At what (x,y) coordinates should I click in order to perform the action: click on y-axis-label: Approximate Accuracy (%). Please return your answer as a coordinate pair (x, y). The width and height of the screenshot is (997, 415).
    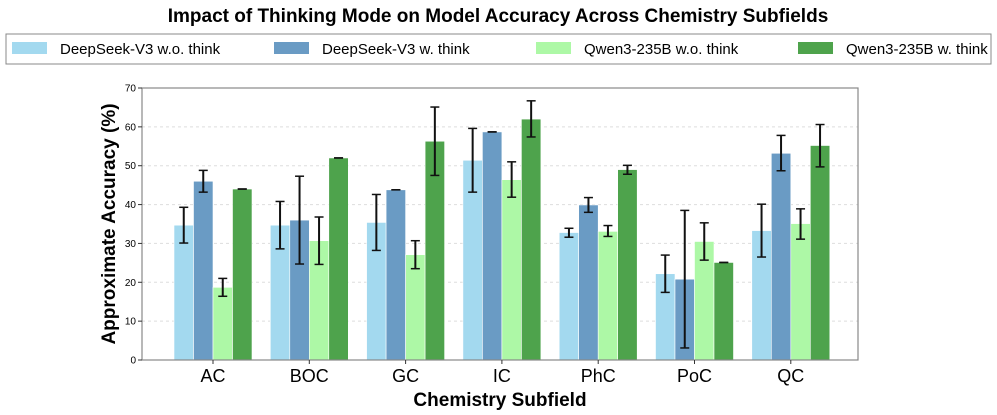
    Looking at the image, I should click on (109, 223).